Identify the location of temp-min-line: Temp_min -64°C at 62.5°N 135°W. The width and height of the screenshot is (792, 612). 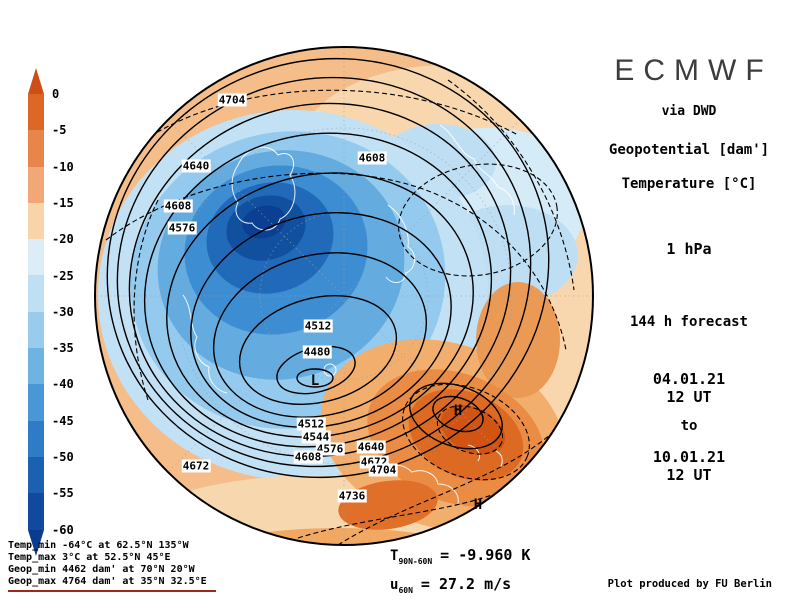
(98, 545).